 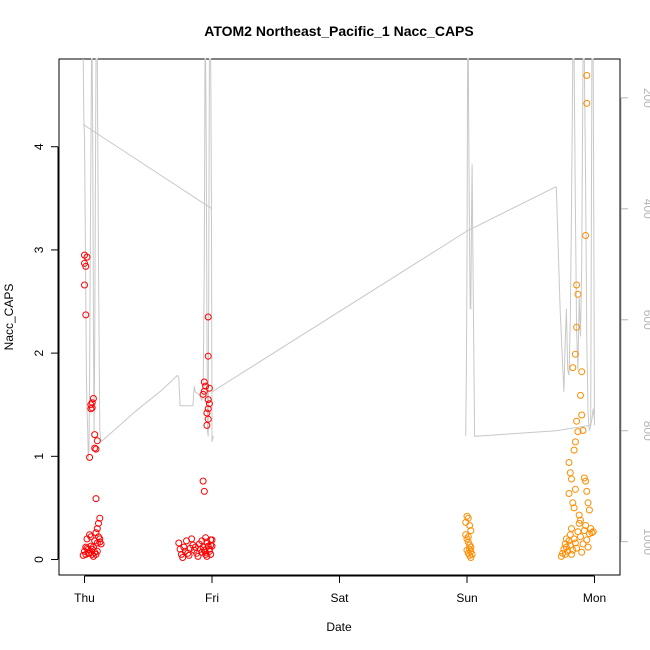 I want to click on y-tick-label: 1, so click(x=39, y=456).